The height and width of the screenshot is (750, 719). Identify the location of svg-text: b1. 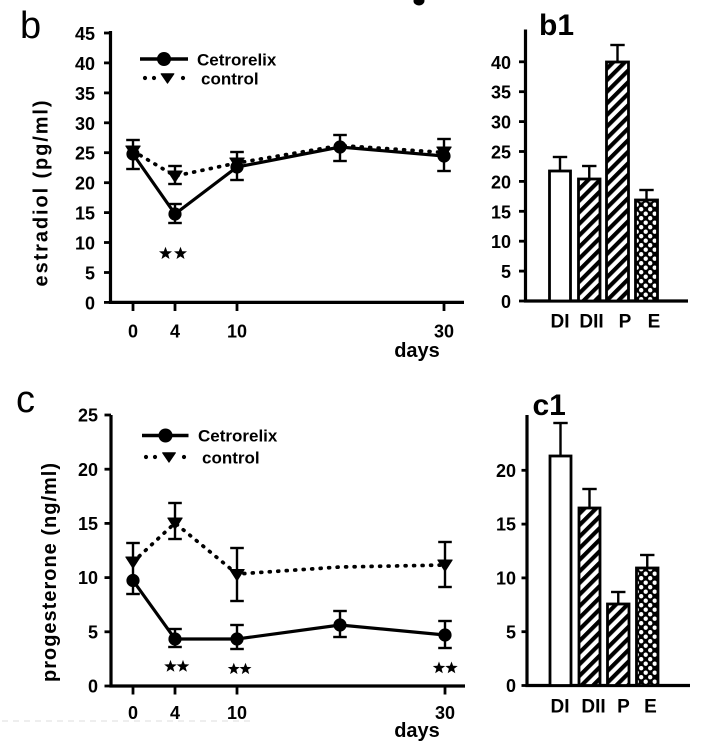
(556, 25).